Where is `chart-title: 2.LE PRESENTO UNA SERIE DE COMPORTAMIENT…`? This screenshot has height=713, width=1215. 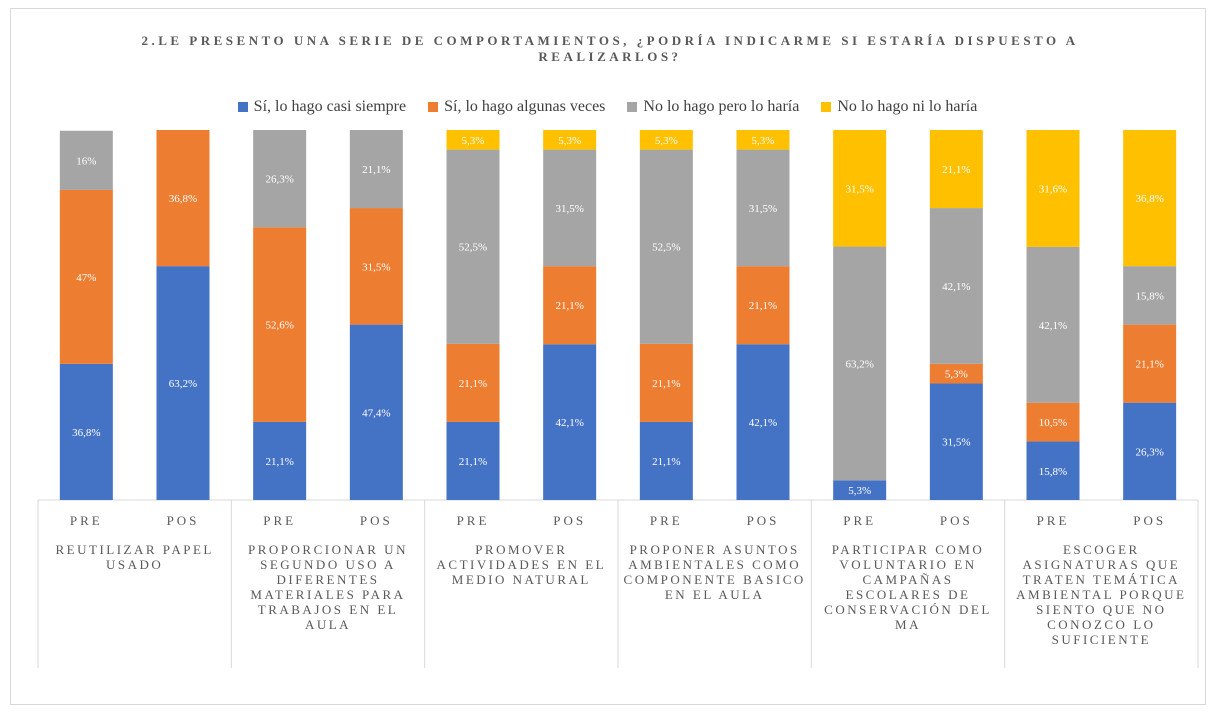
chart-title: 2.LE PRESENTO UNA SERIE DE COMPORTAMIENT… is located at coordinates (610, 48).